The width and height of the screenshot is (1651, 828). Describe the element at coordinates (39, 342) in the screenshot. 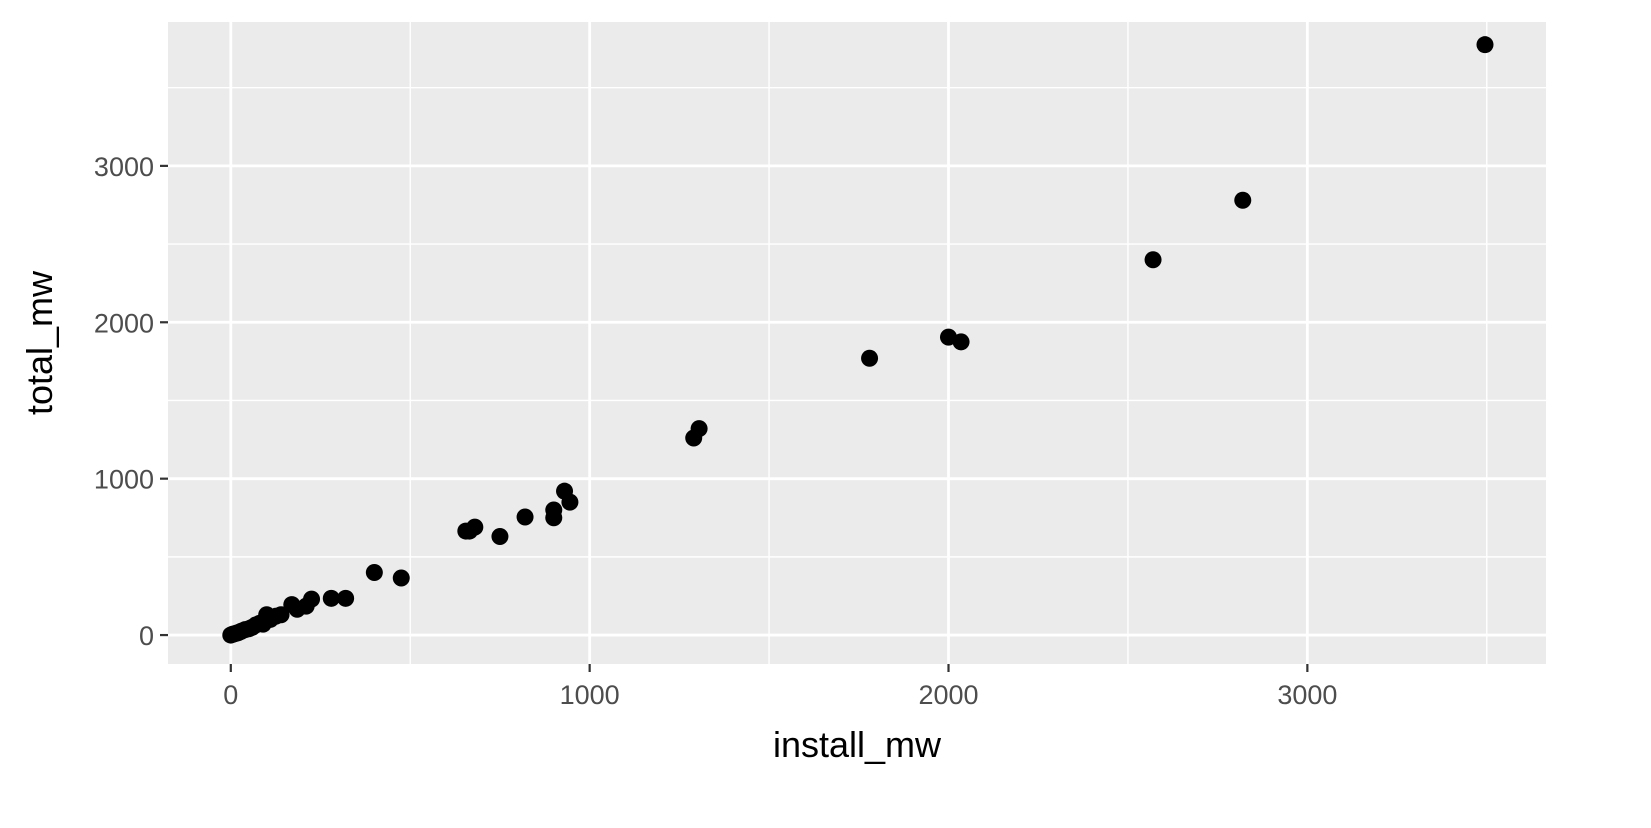

I see `y-axis-title: total_mw` at that location.